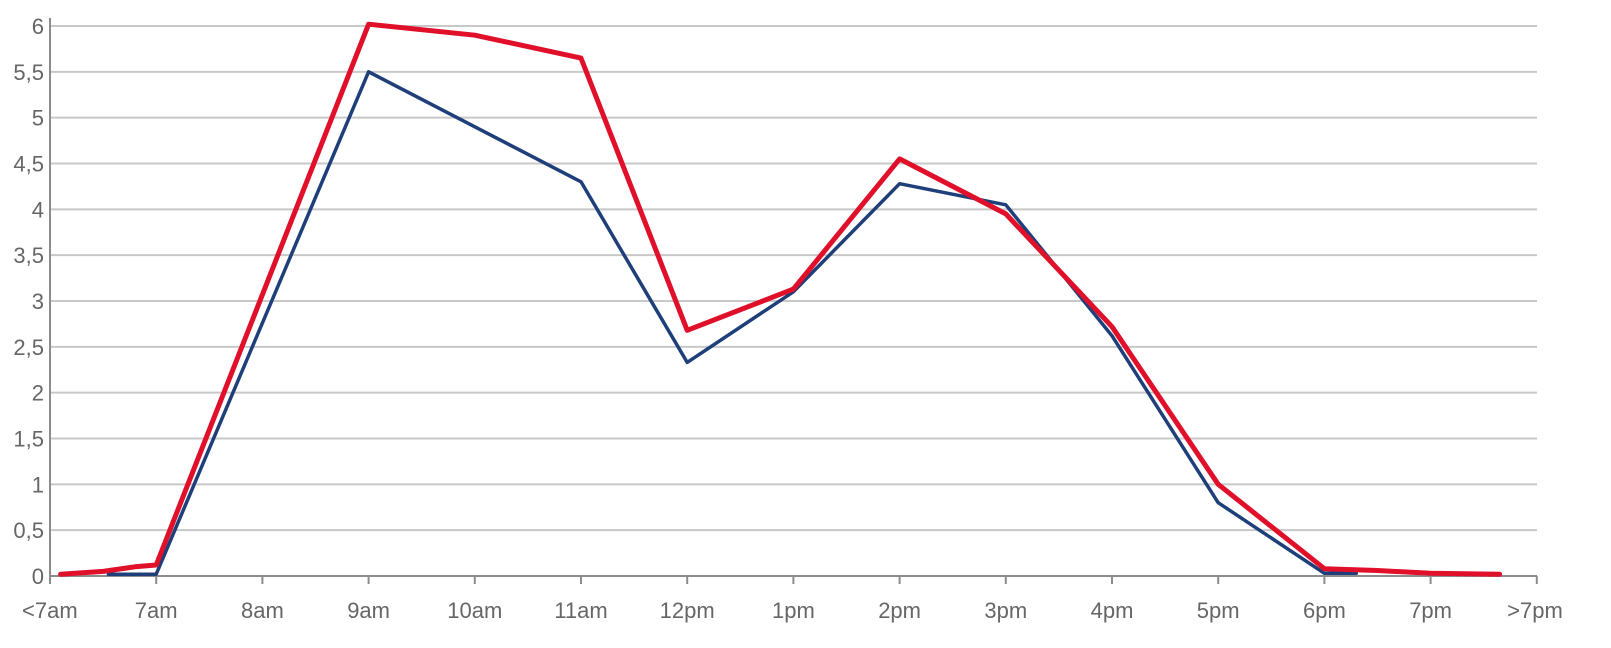 The width and height of the screenshot is (1611, 648). What do you see at coordinates (28, 439) in the screenshot?
I see `y-tick-label: 1,5` at bounding box center [28, 439].